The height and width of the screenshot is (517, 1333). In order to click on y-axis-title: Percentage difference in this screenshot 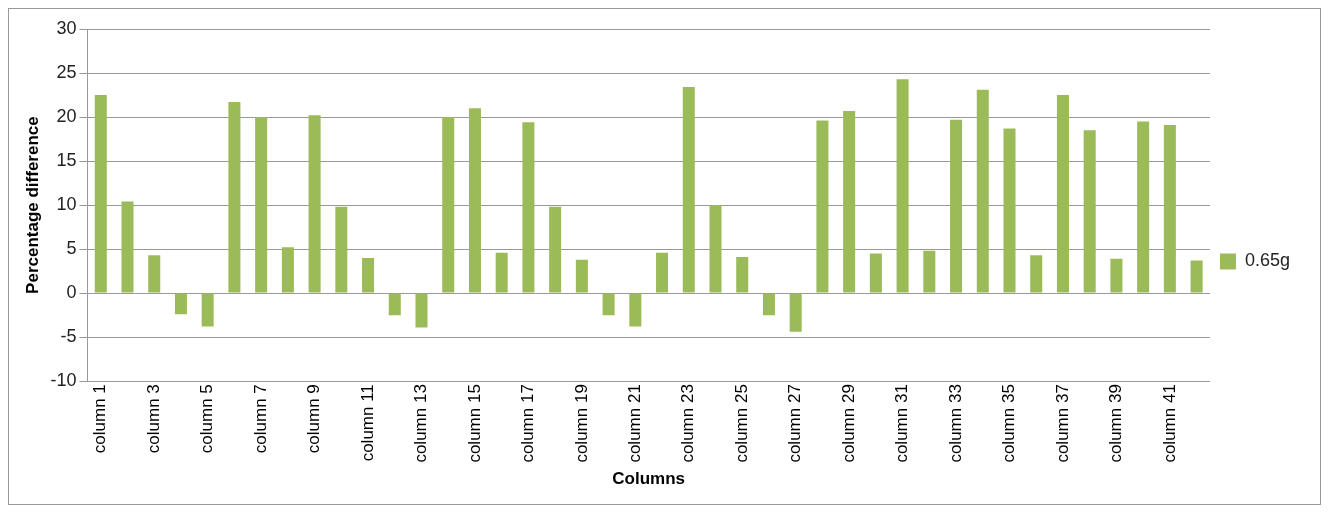, I will do `click(32, 205)`.